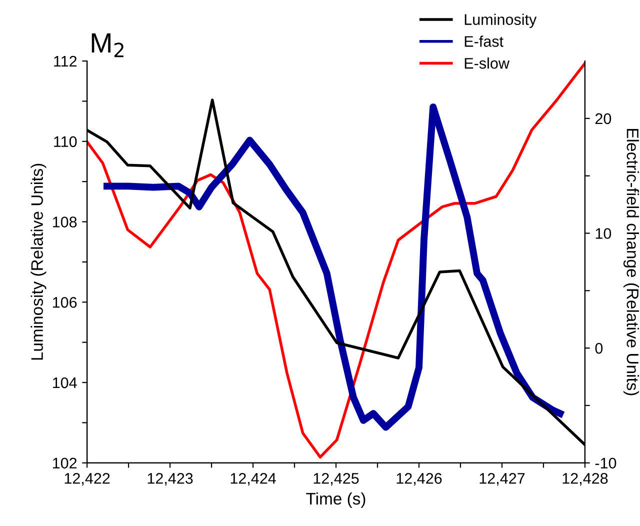  Describe the element at coordinates (336, 479) in the screenshot. I see `x-tick-label: 12,425` at that location.